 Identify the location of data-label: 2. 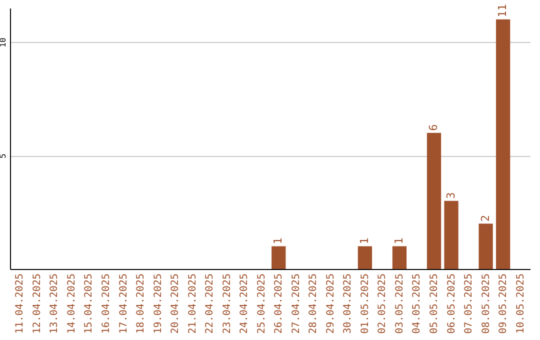
(485, 218).